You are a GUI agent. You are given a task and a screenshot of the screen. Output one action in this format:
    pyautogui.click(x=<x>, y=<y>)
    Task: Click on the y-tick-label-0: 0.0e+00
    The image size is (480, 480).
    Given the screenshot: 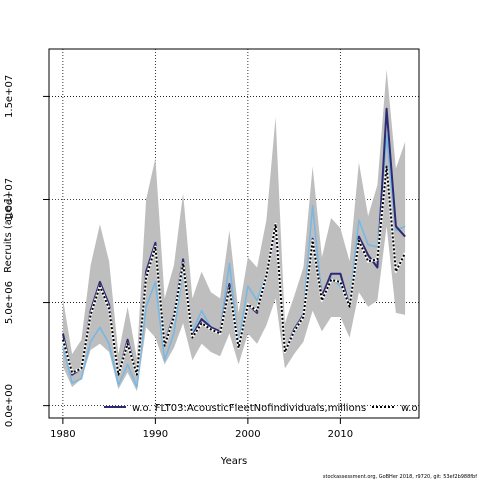 What is the action you would take?
    pyautogui.click(x=9, y=405)
    